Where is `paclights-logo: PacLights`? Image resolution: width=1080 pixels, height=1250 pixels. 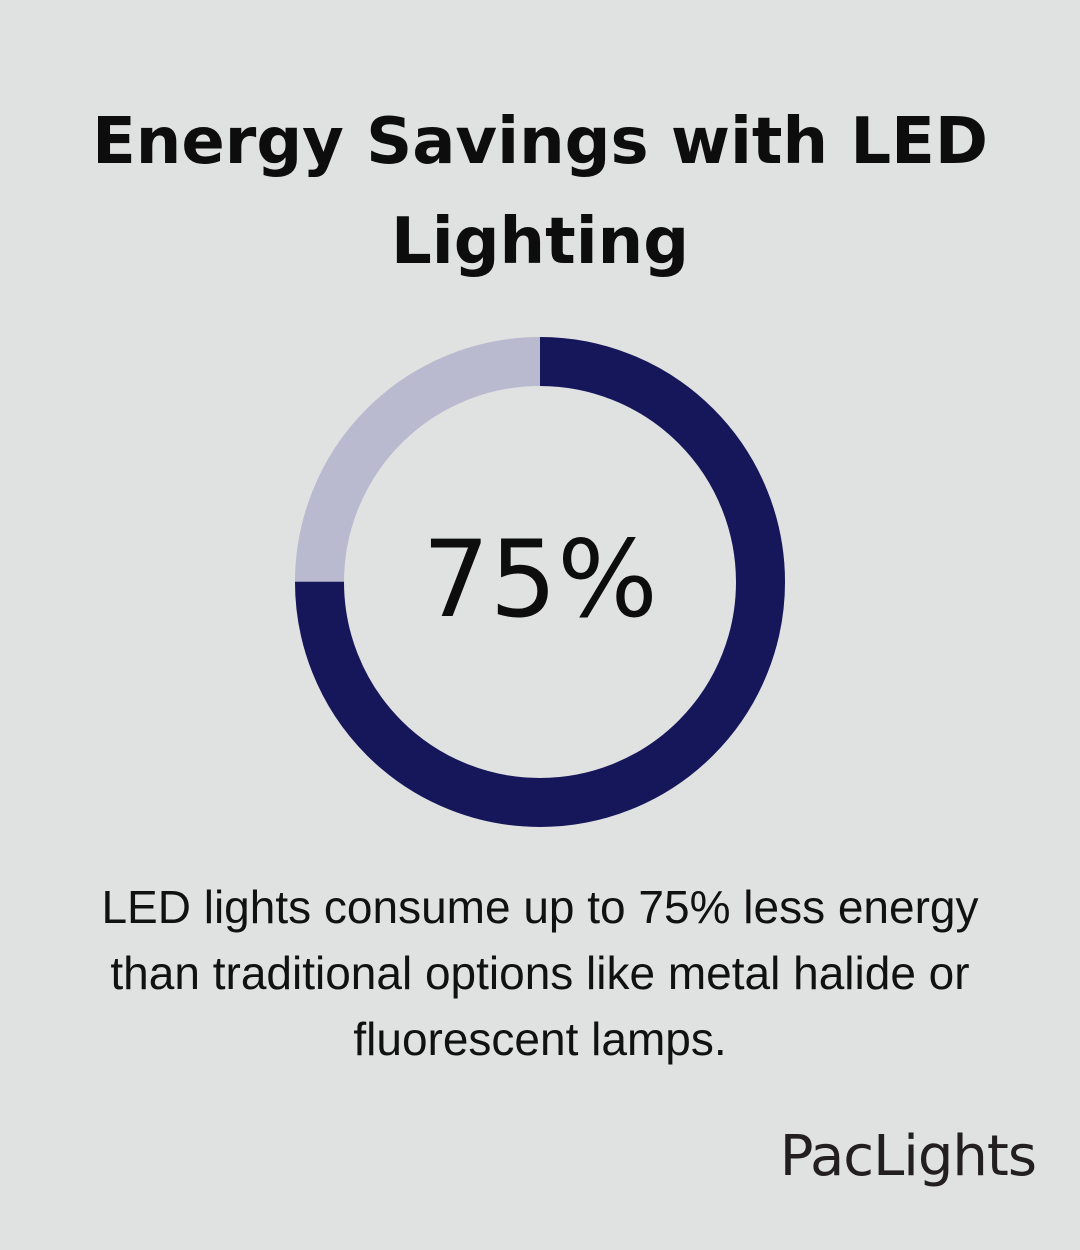 paclights-logo: PacLights is located at coordinates (908, 1156).